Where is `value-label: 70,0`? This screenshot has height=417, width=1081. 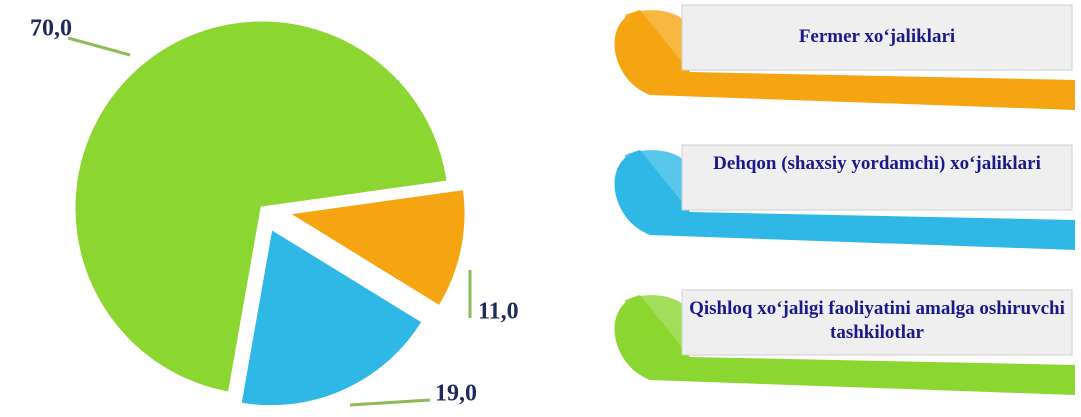
value-label: 70,0 is located at coordinates (51, 29).